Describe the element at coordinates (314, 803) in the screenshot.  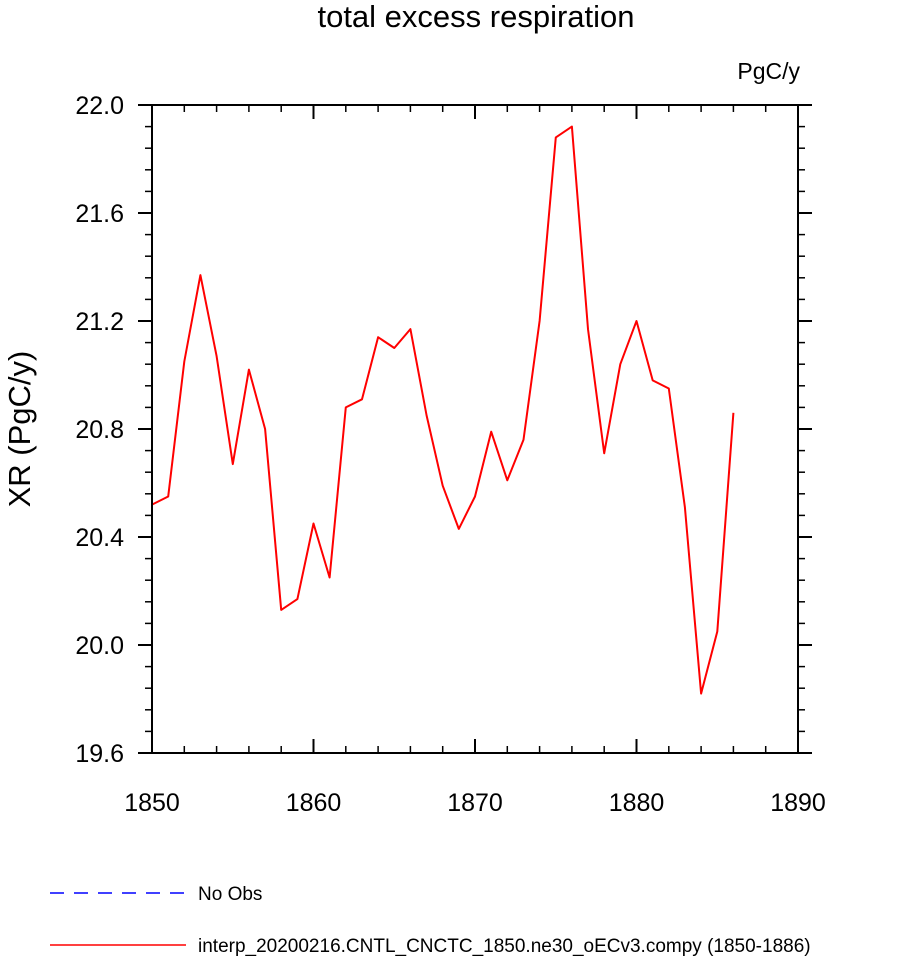
I see `x-tick-label: 1860` at that location.